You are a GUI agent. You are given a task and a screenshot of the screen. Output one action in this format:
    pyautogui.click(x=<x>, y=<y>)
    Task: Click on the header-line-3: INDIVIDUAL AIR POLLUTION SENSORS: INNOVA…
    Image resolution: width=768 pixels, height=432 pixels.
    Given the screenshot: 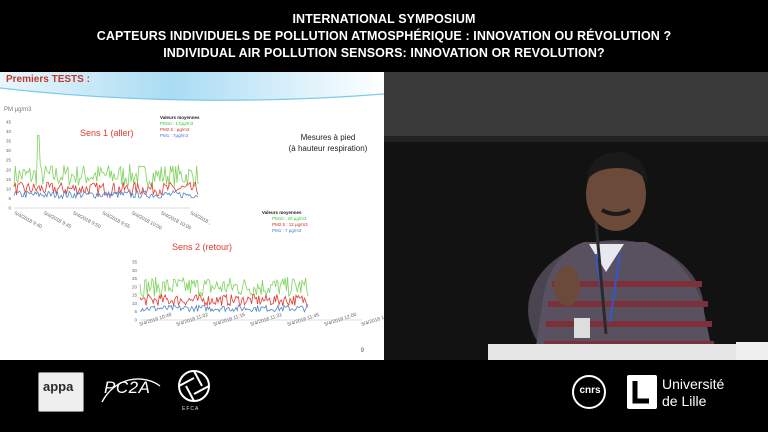 What is the action you would take?
    pyautogui.click(x=384, y=52)
    